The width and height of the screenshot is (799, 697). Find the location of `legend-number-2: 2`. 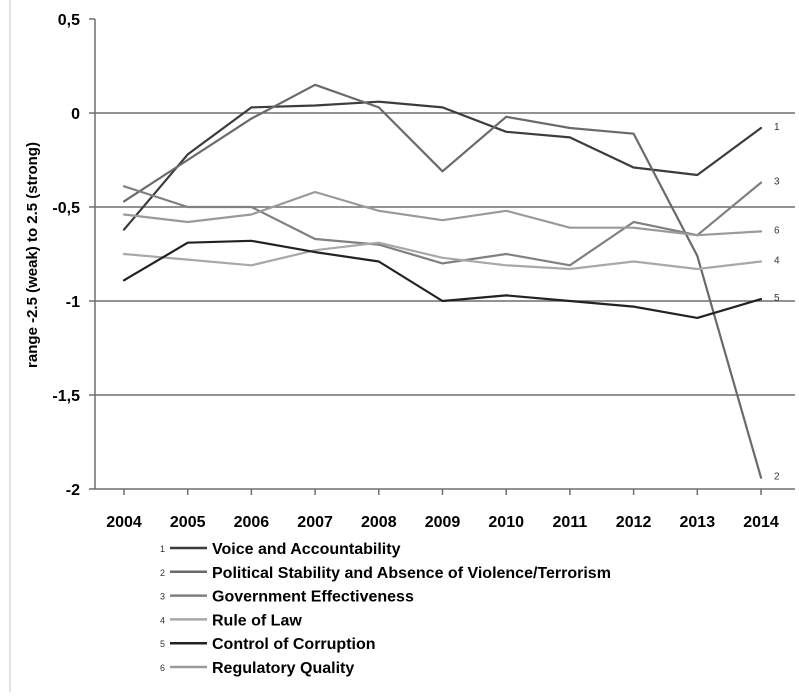

legend-number-2: 2 is located at coordinates (162, 573).